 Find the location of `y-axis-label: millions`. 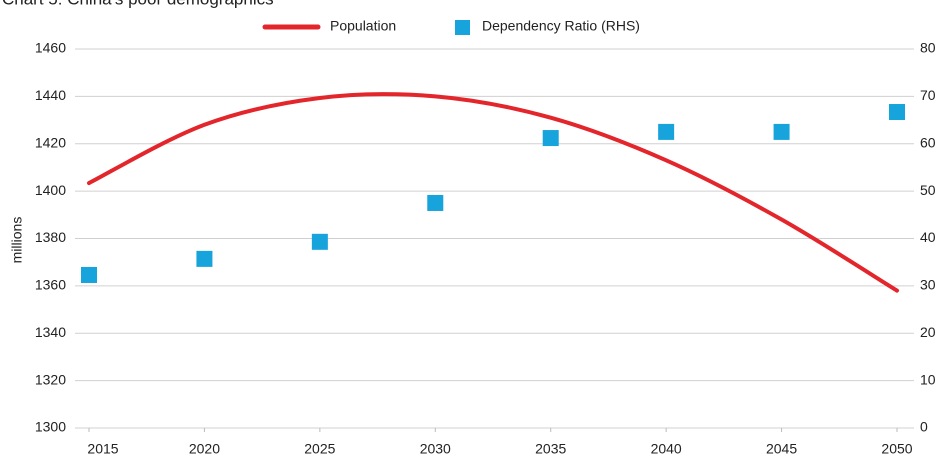

y-axis-label: millions is located at coordinates (17, 240).